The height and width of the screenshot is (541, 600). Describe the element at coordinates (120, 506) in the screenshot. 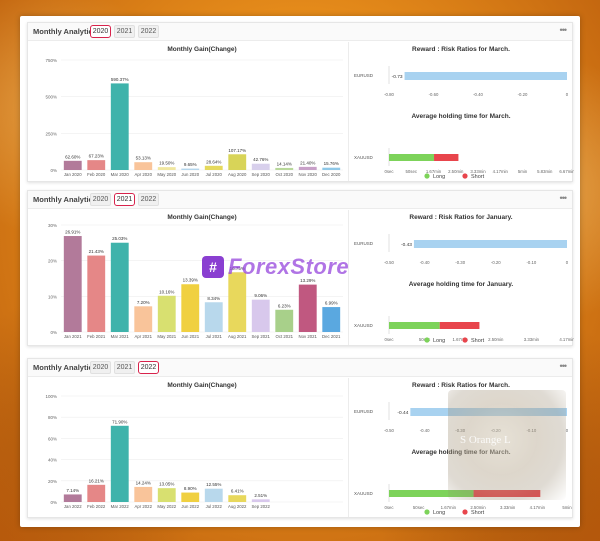

I see `x-tick-label: Mar 2022` at that location.